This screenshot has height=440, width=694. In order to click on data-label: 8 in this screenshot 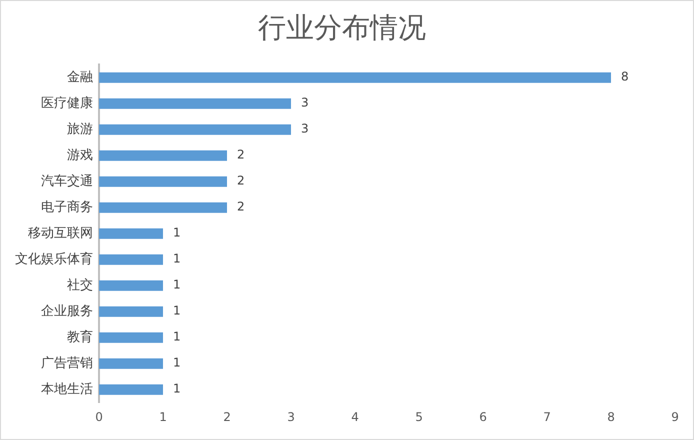, I will do `click(625, 77)`.